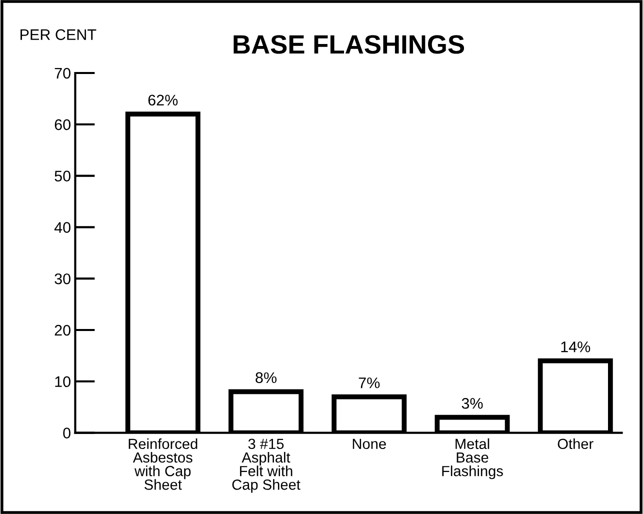 Image resolution: width=643 pixels, height=514 pixels. Describe the element at coordinates (62, 278) in the screenshot. I see `y-tick-label: 30` at that location.